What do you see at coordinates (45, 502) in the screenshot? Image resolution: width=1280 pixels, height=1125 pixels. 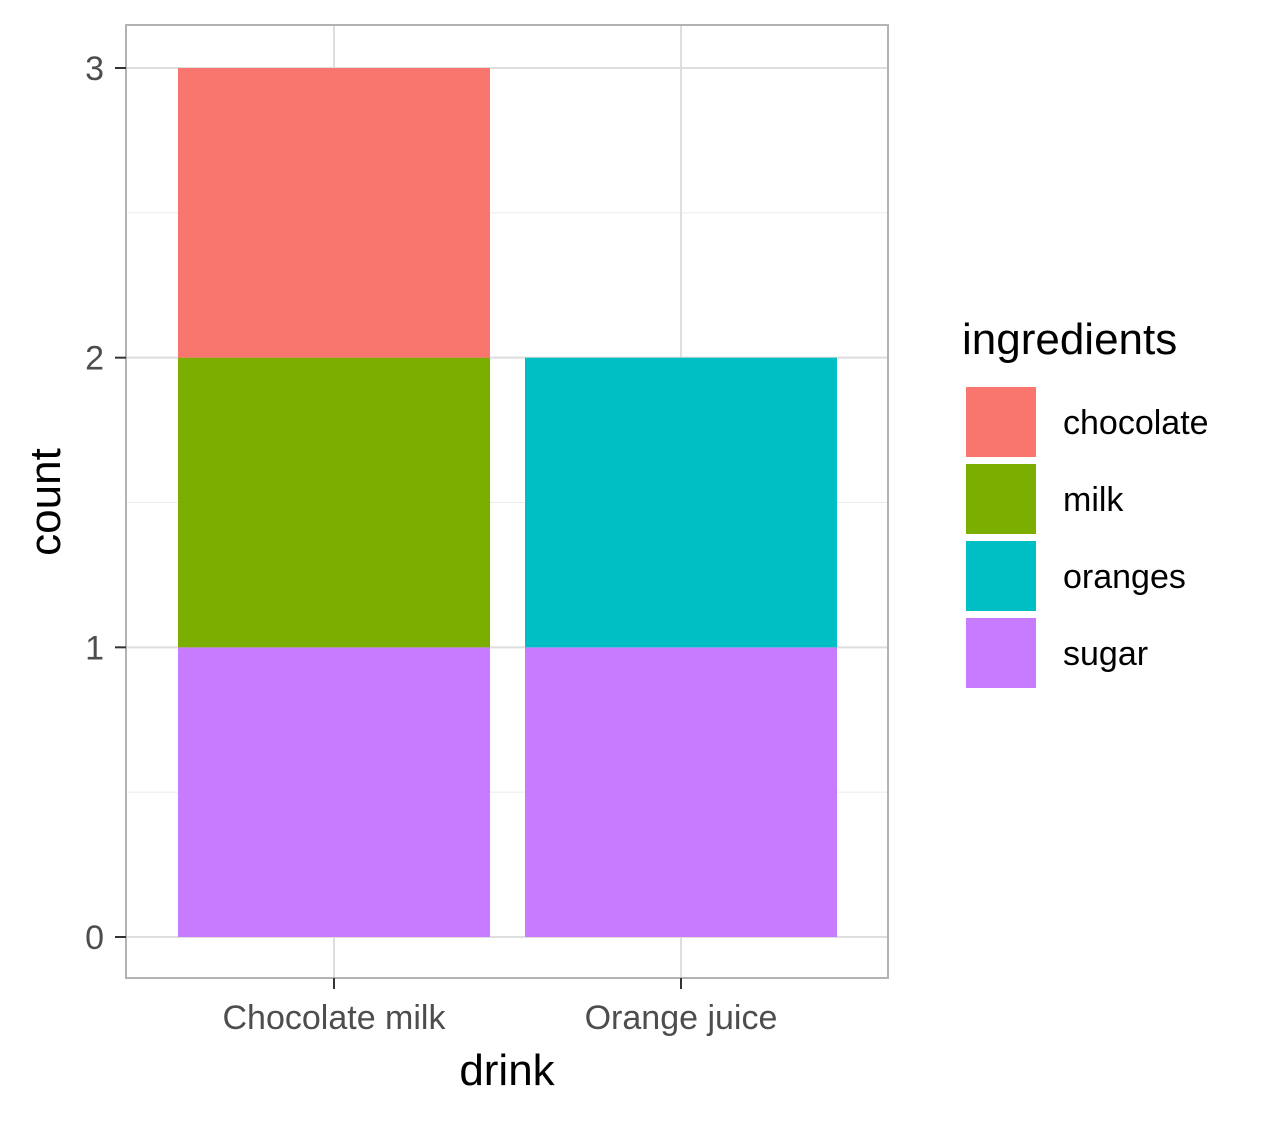 I see `y-axis-title: count` at bounding box center [45, 502].